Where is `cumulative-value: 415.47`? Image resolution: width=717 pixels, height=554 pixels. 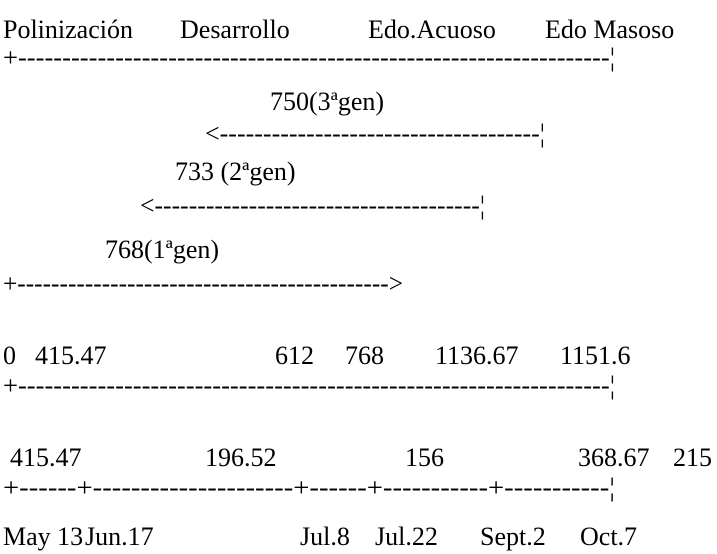 cumulative-value: 415.47 is located at coordinates (71, 355).